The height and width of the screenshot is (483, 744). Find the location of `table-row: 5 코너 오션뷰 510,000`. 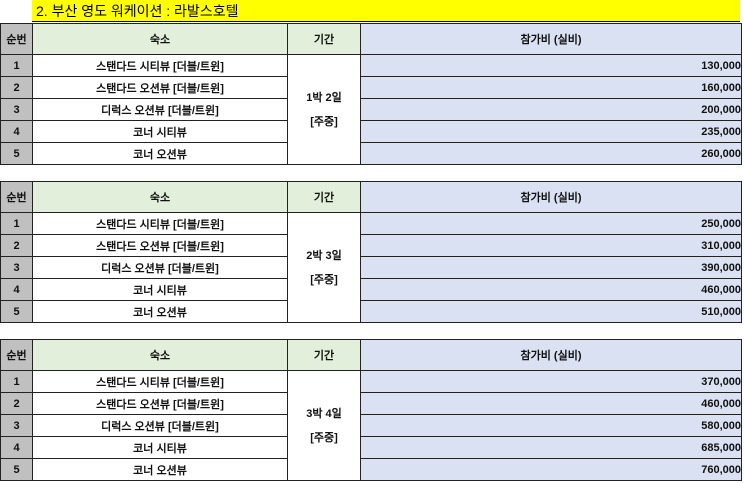

table-row: 5 코너 오션뷰 510,000 is located at coordinates (371, 311).